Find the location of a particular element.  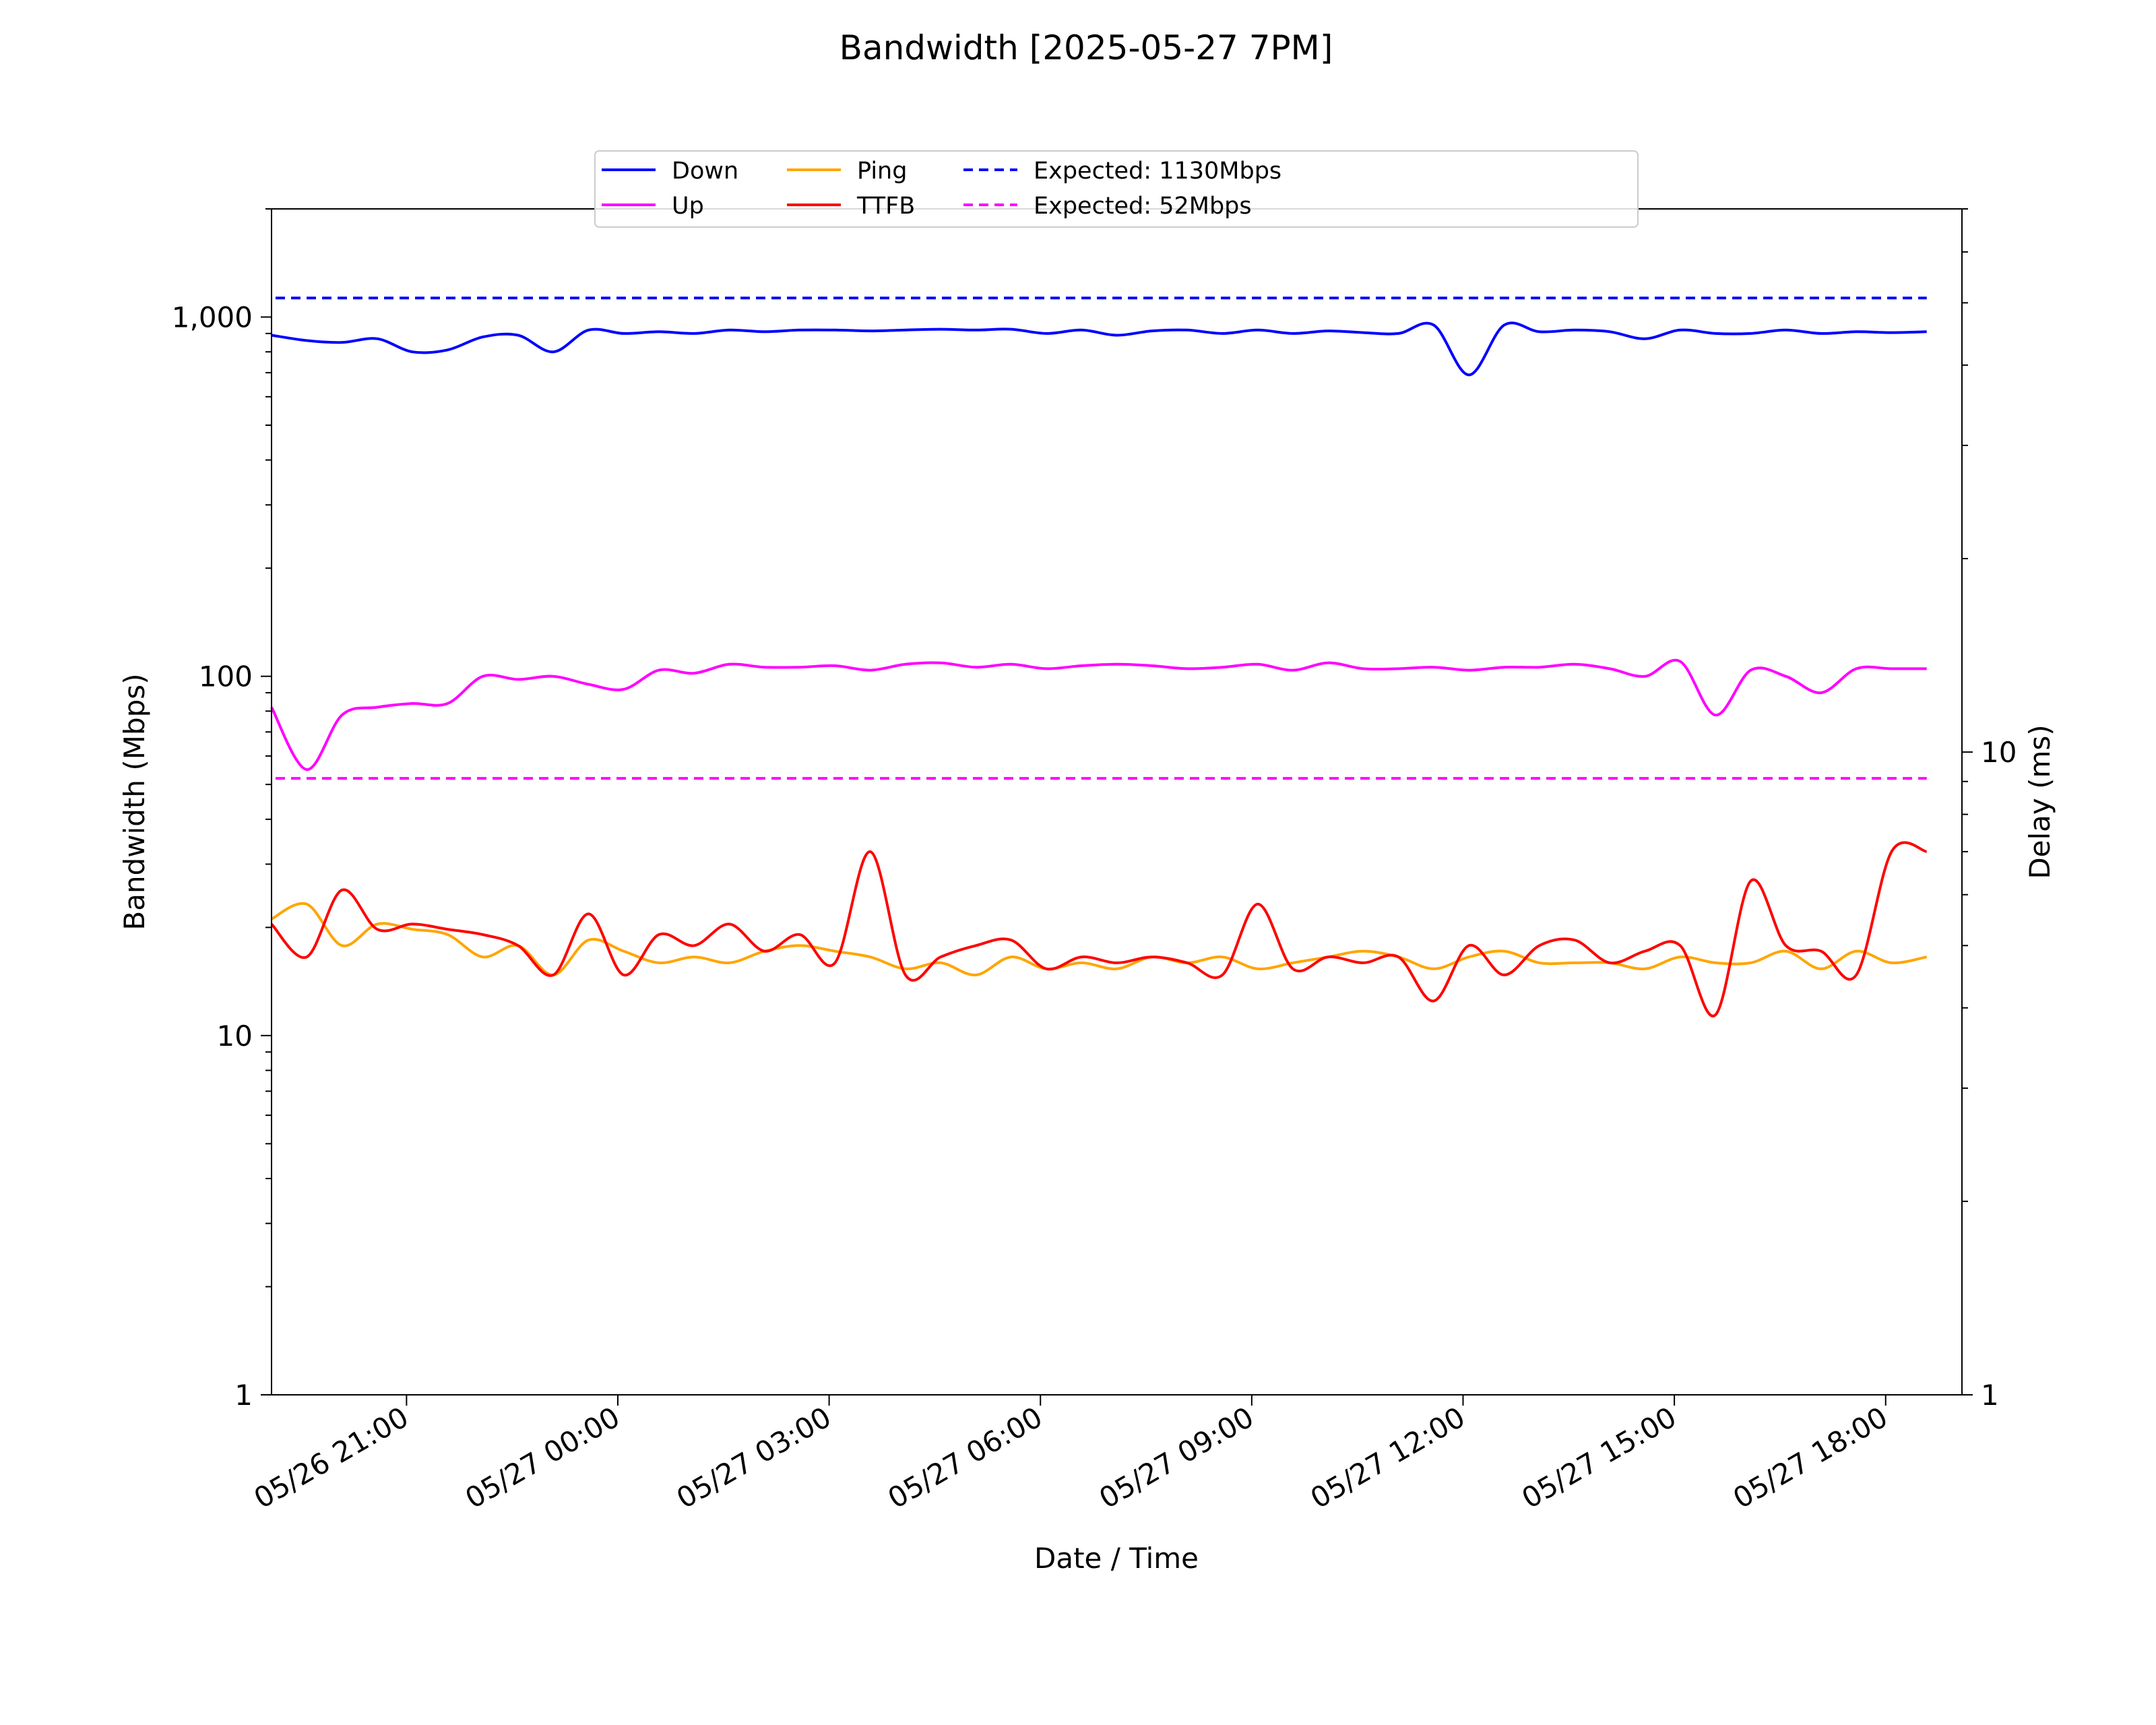

legend-item-ping: Ping is located at coordinates (847, 171).